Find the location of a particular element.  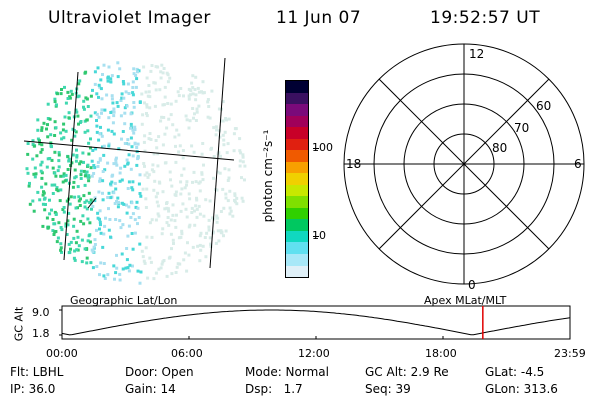

info-ip: IP: 36.0 is located at coordinates (33, 389).